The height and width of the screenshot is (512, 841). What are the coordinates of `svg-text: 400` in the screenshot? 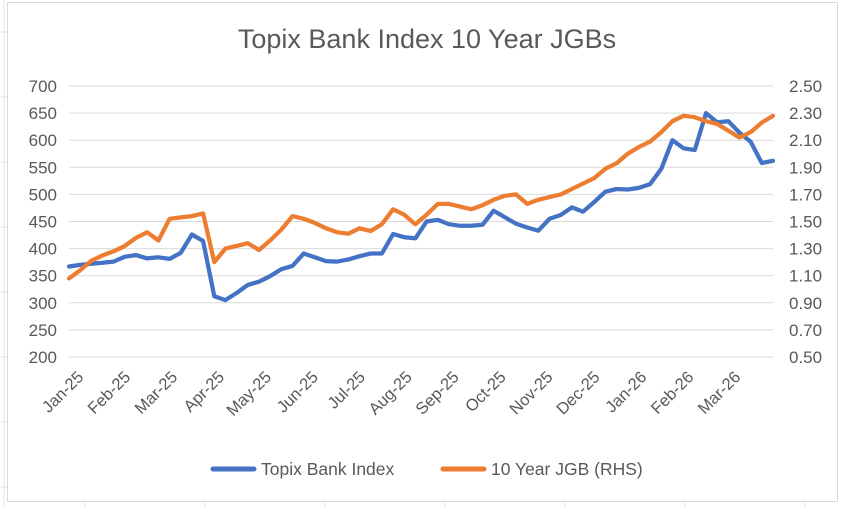 It's located at (43, 249).